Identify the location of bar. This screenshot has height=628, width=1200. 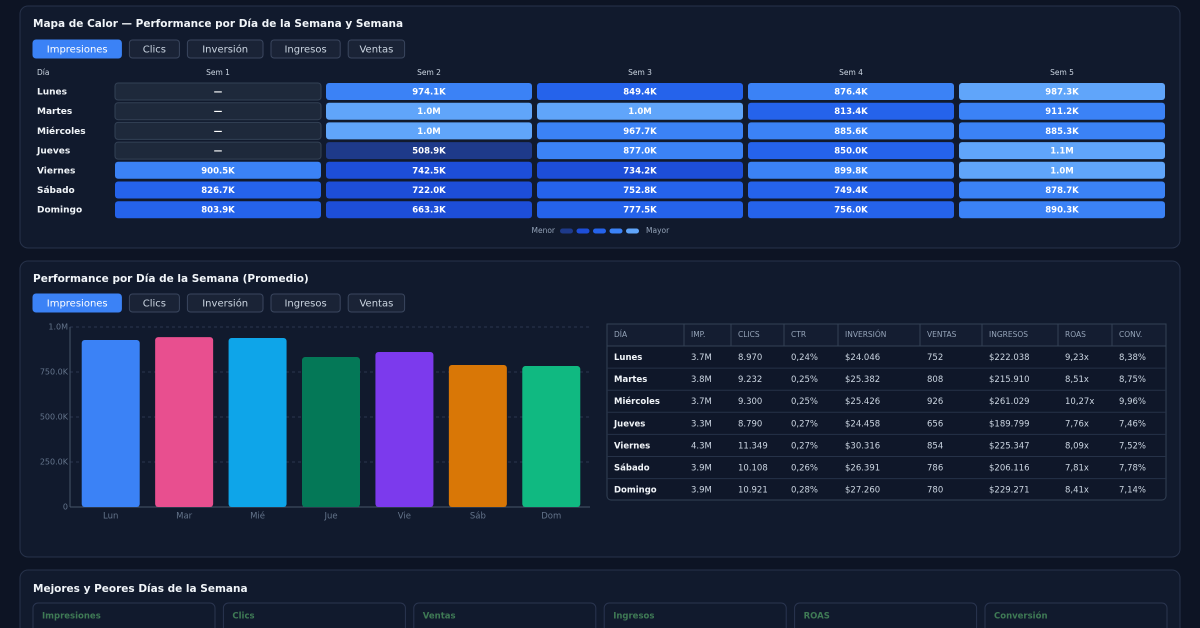
(551, 436).